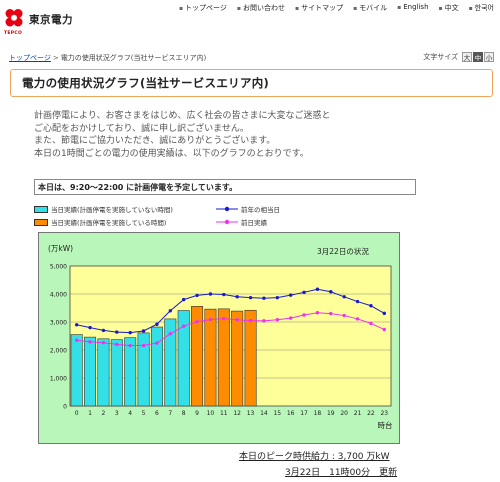 The width and height of the screenshot is (500, 482). What do you see at coordinates (448, 8) in the screenshot?
I see `nav-item-chinese: ▪ 中文` at bounding box center [448, 8].